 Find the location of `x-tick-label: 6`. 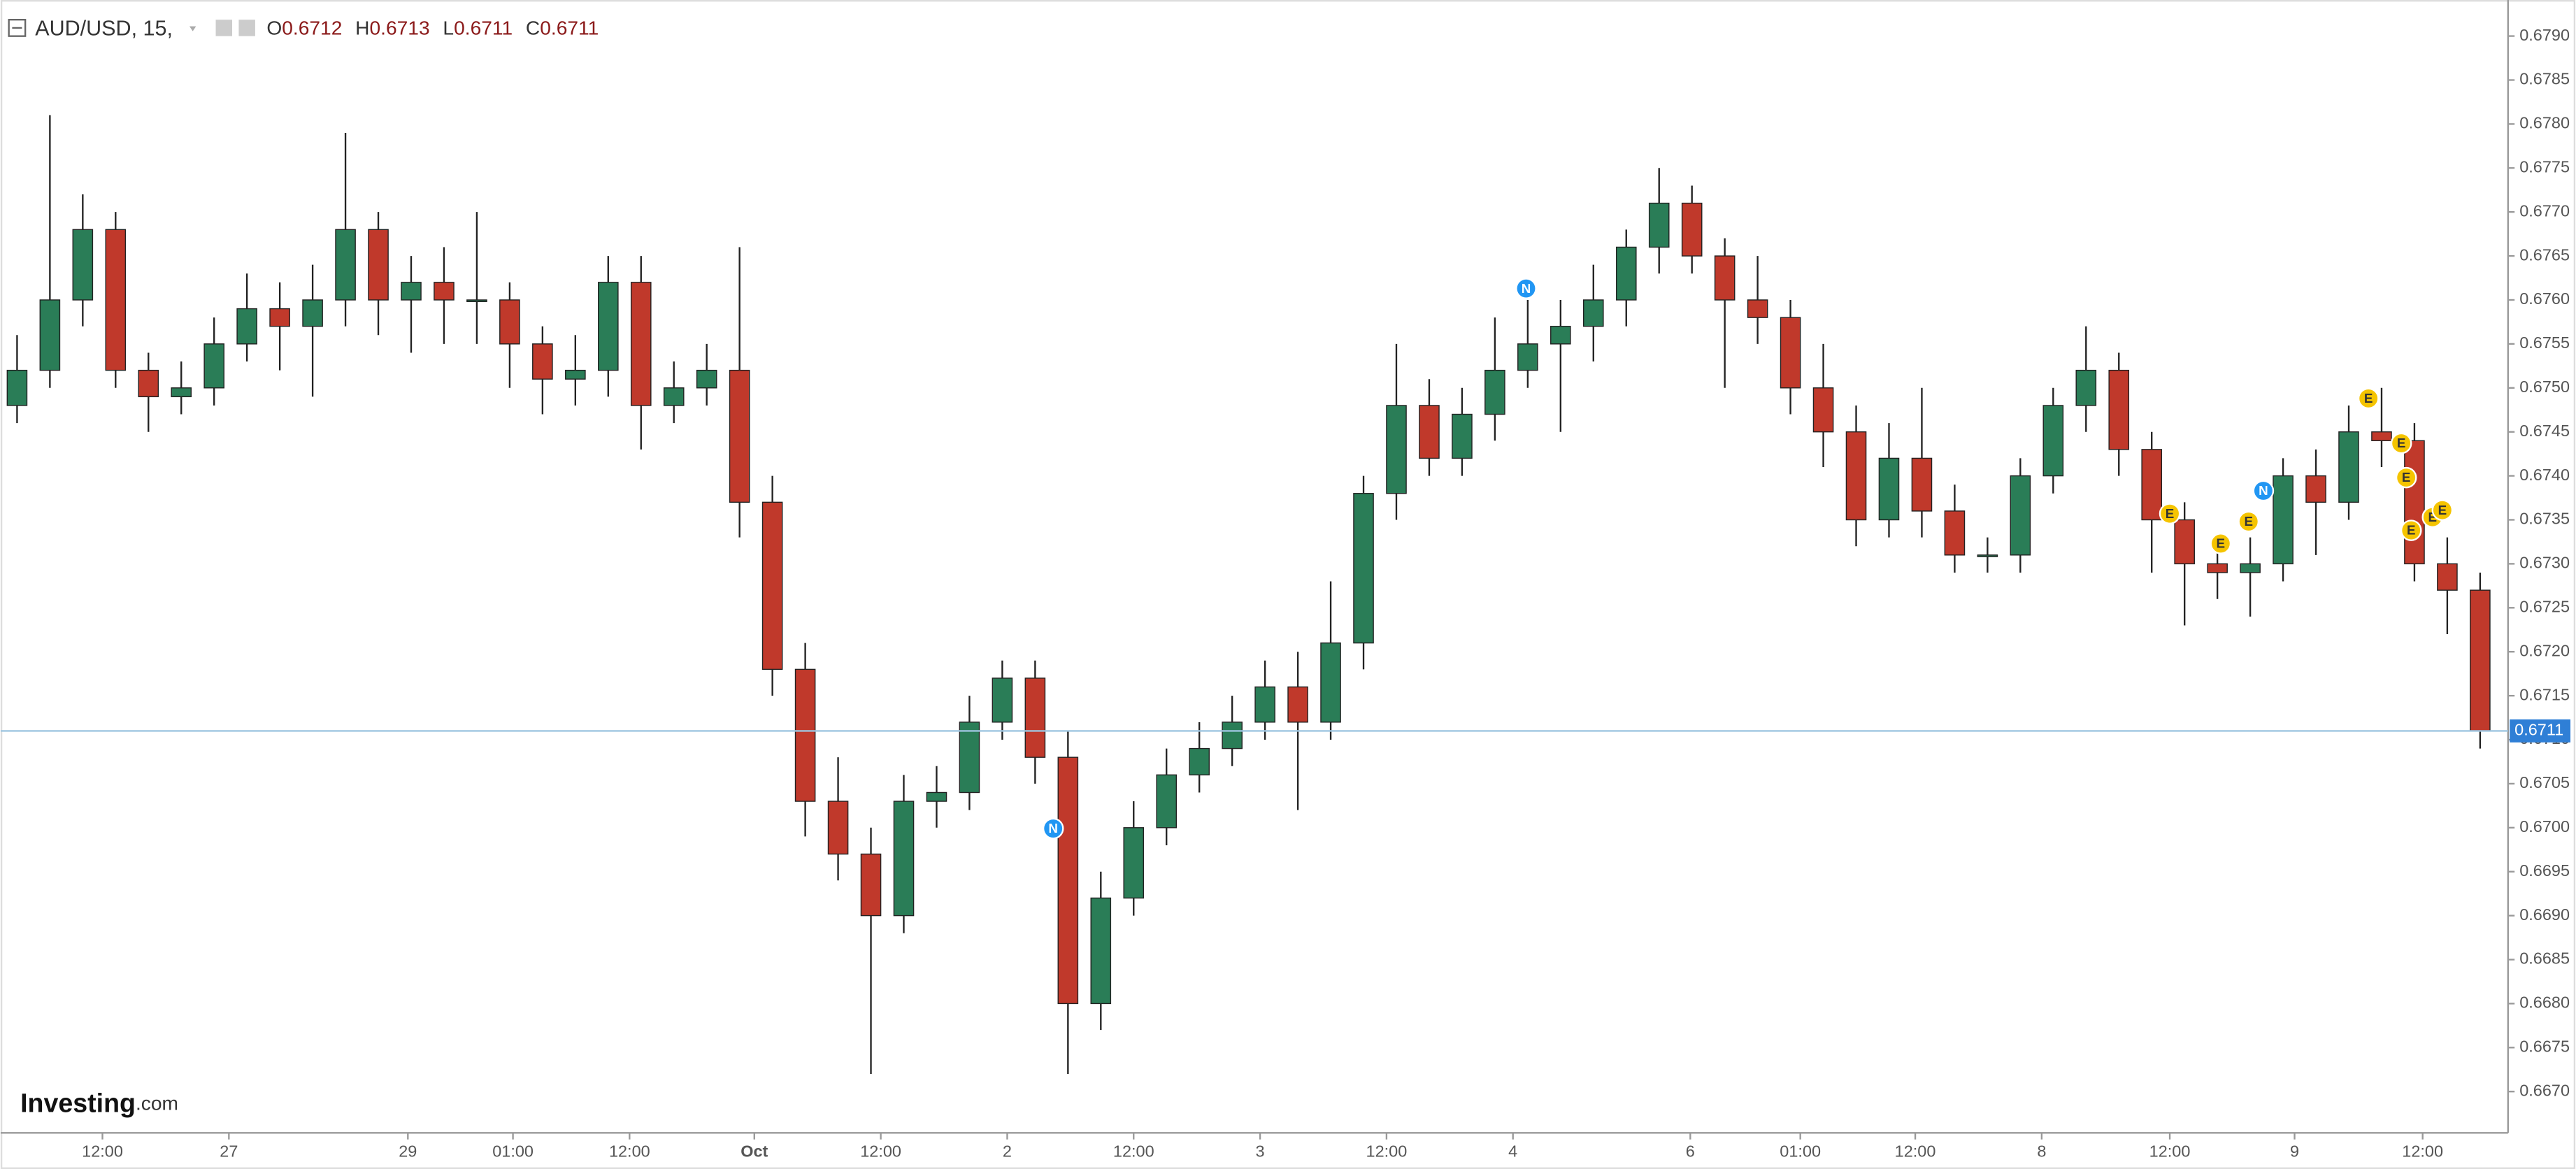

x-tick-label: 6 is located at coordinates (1690, 1151).